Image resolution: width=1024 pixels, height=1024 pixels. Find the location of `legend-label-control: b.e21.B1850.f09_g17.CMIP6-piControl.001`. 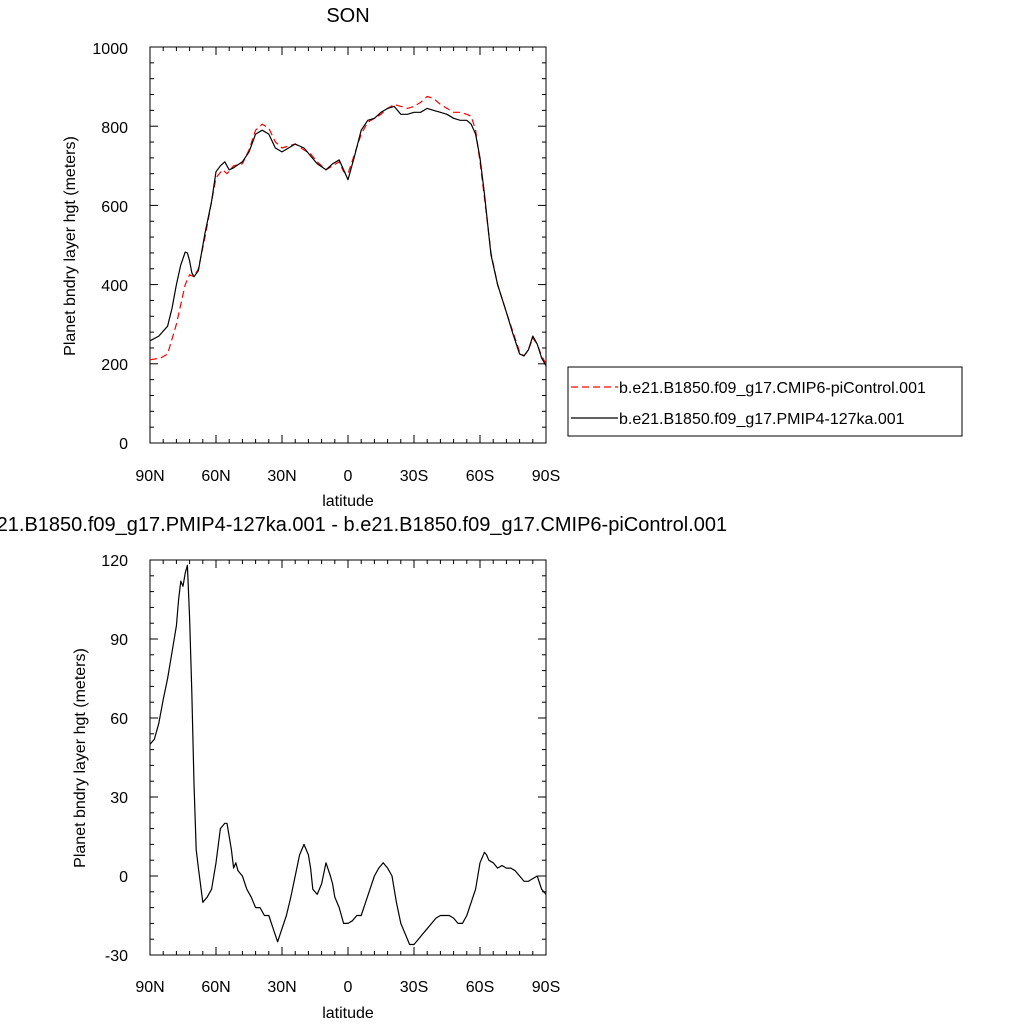

legend-label-control: b.e21.B1850.f09_g17.CMIP6-piControl.001 is located at coordinates (772, 388).